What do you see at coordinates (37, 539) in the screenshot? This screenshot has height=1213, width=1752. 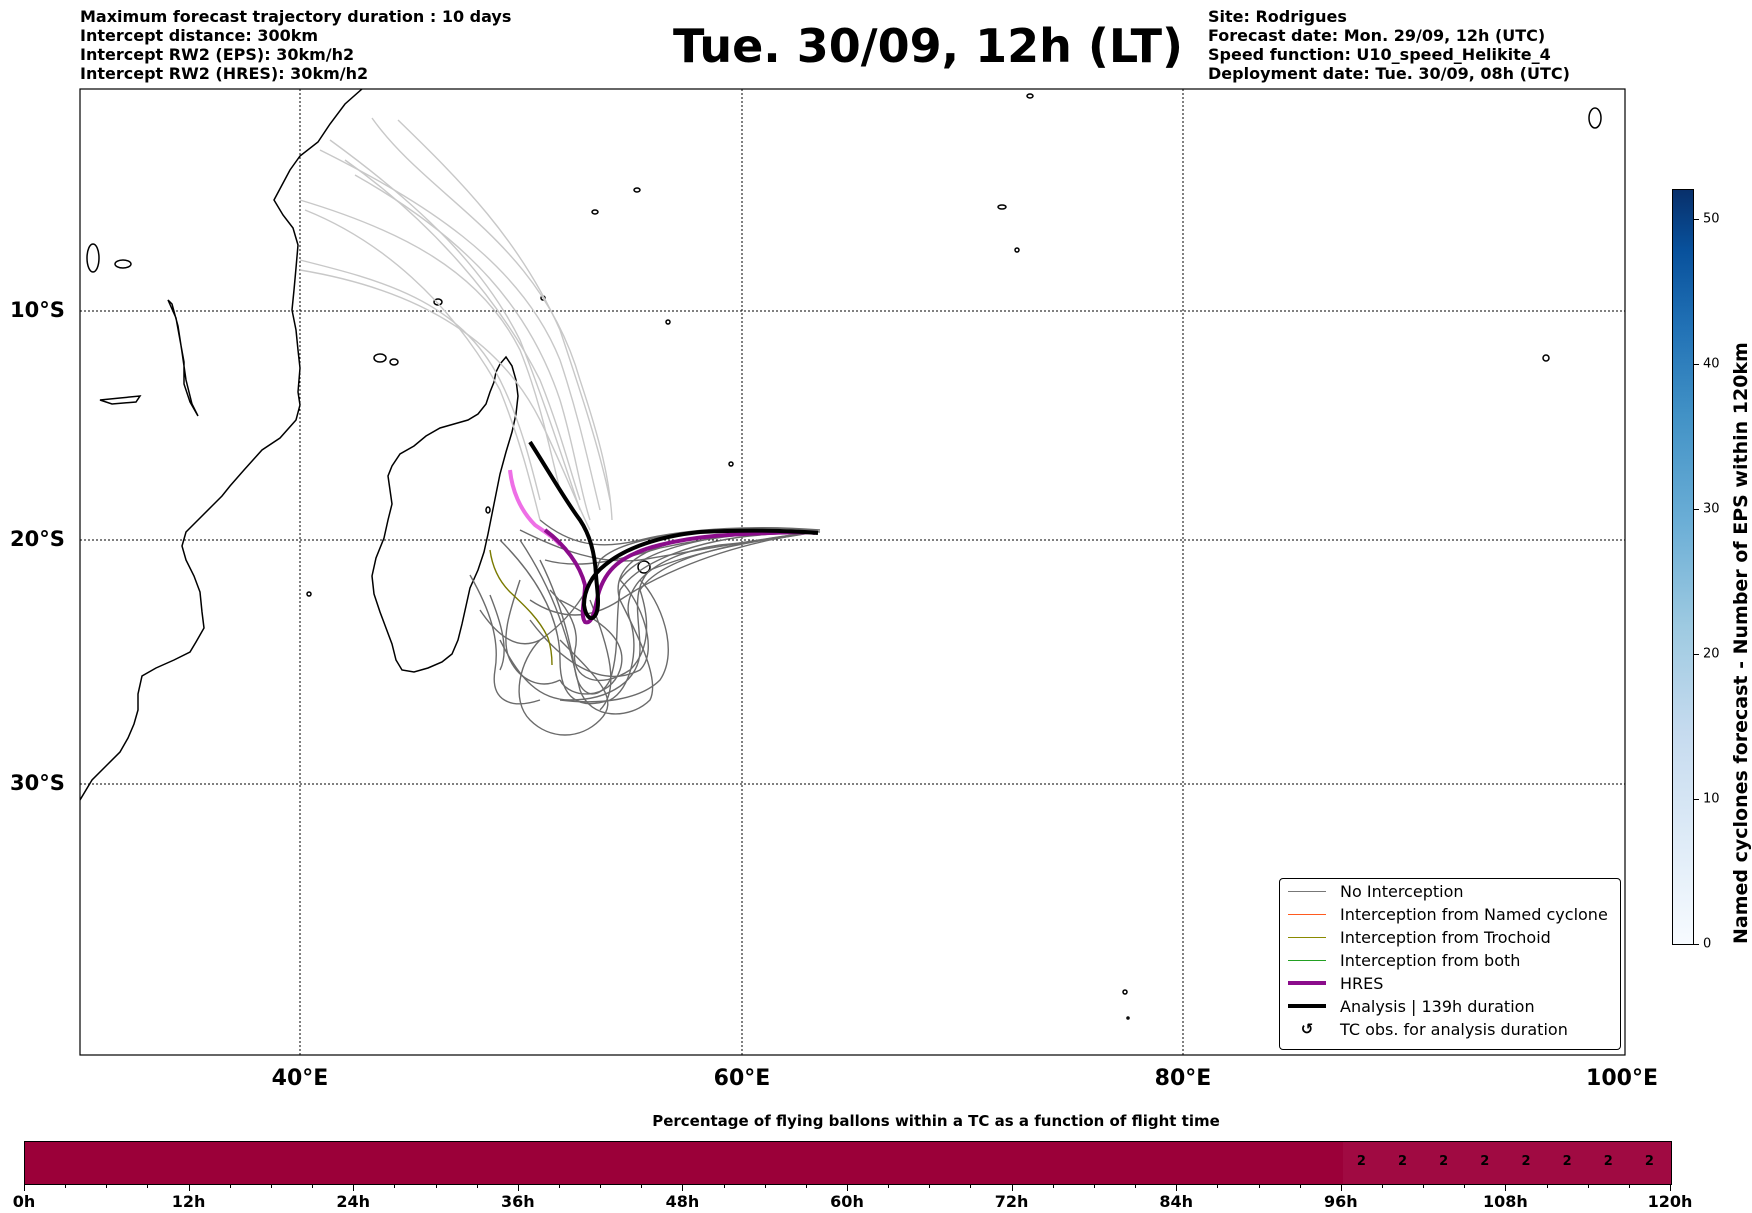 I see `lat-label: 20°S` at bounding box center [37, 539].